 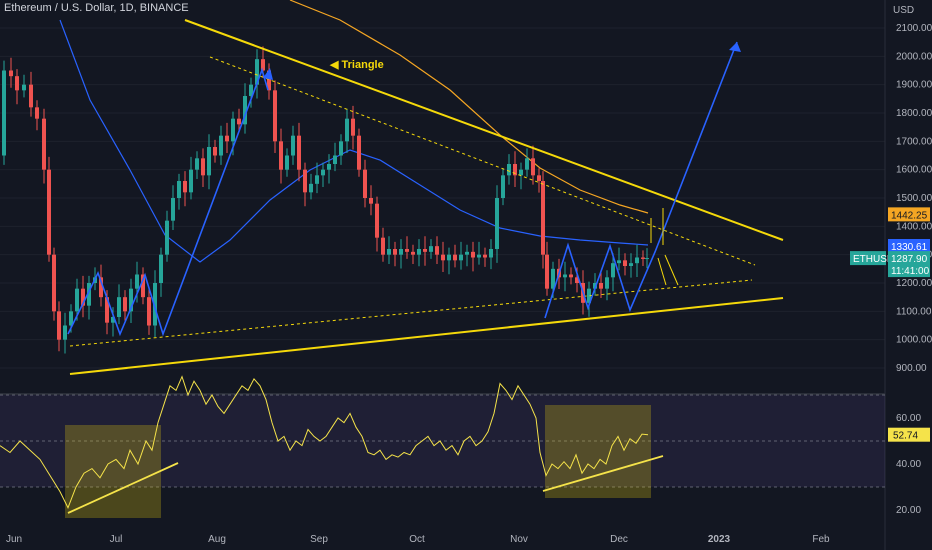 I want to click on price-tick-label: 2100.00, so click(x=914, y=28).